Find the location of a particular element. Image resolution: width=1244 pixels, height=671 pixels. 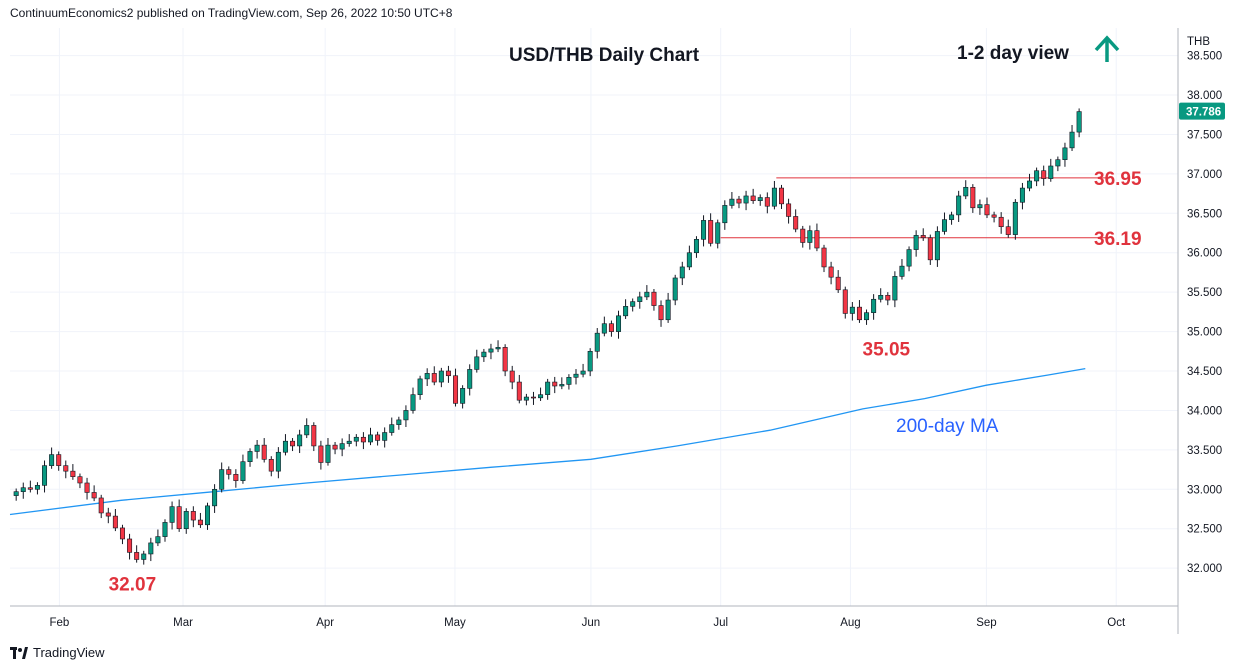

x-axis-ticks: Feb Mar Apr May Jun Jul Aug Sep Oct is located at coordinates (588, 623).